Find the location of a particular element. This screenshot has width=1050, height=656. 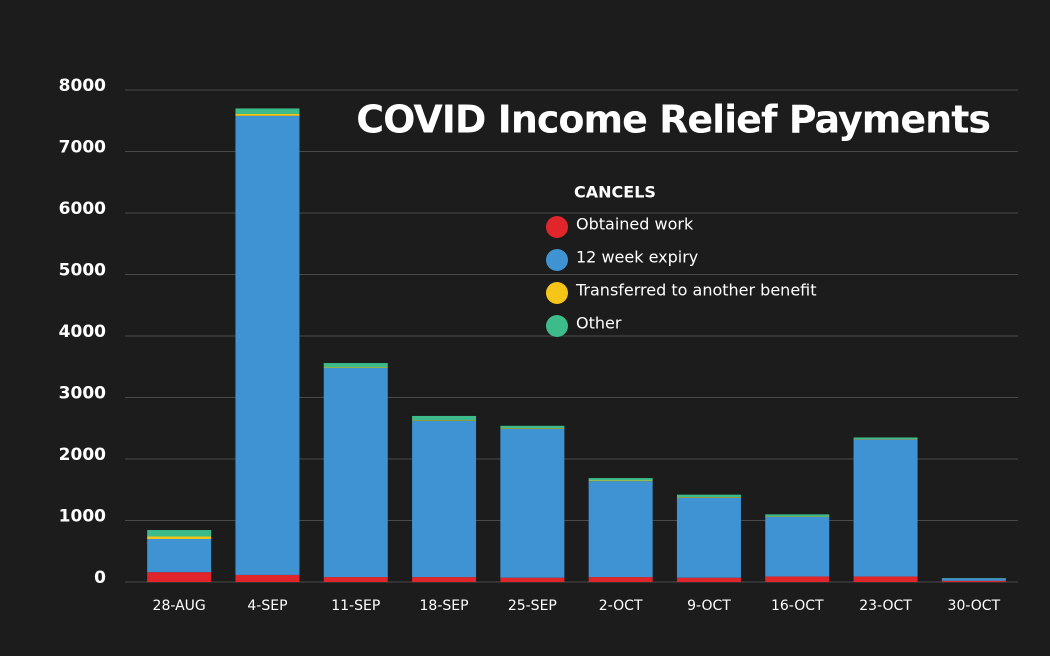

x-tick-label: 28-AUG is located at coordinates (179, 606).